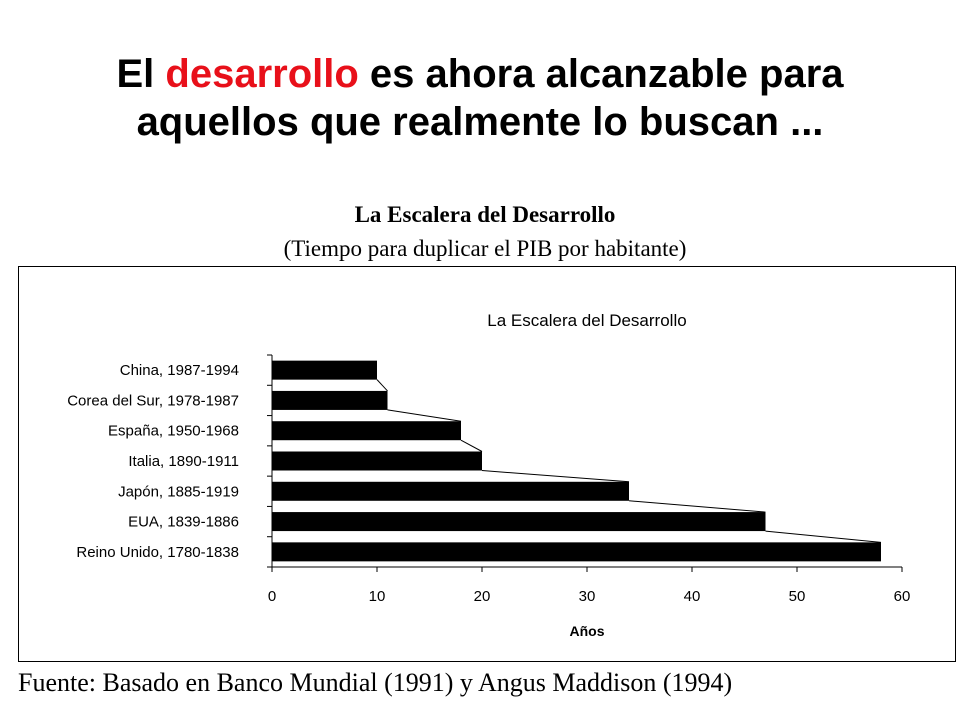 Image resolution: width=960 pixels, height=720 pixels. I want to click on x-tick-label: 10, so click(377, 596).